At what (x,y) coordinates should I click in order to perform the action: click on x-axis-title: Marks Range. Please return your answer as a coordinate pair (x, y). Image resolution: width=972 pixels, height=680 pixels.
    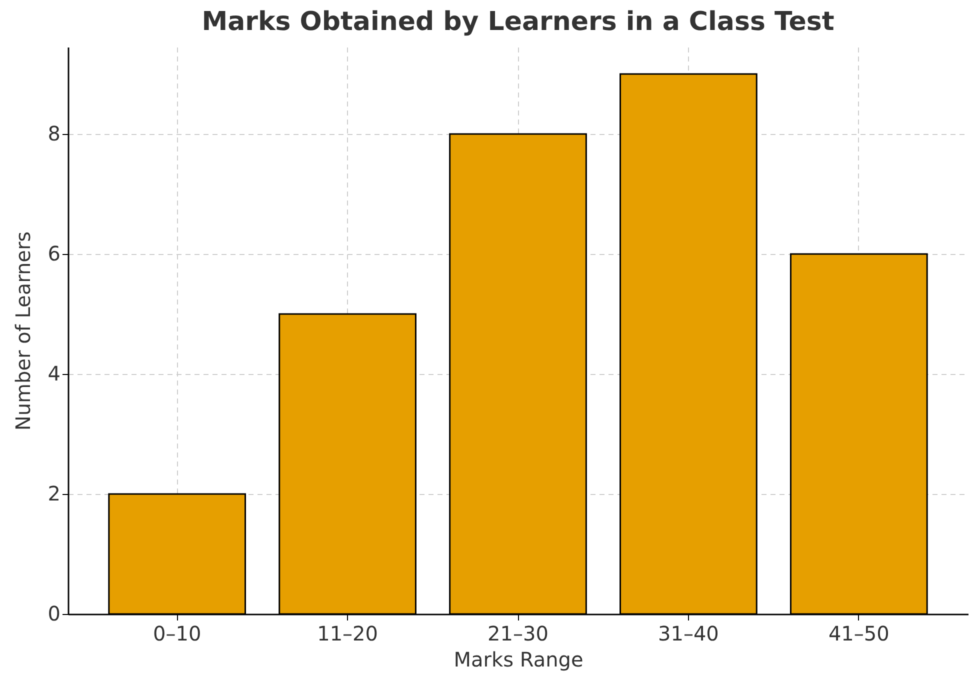
    Looking at the image, I should click on (519, 660).